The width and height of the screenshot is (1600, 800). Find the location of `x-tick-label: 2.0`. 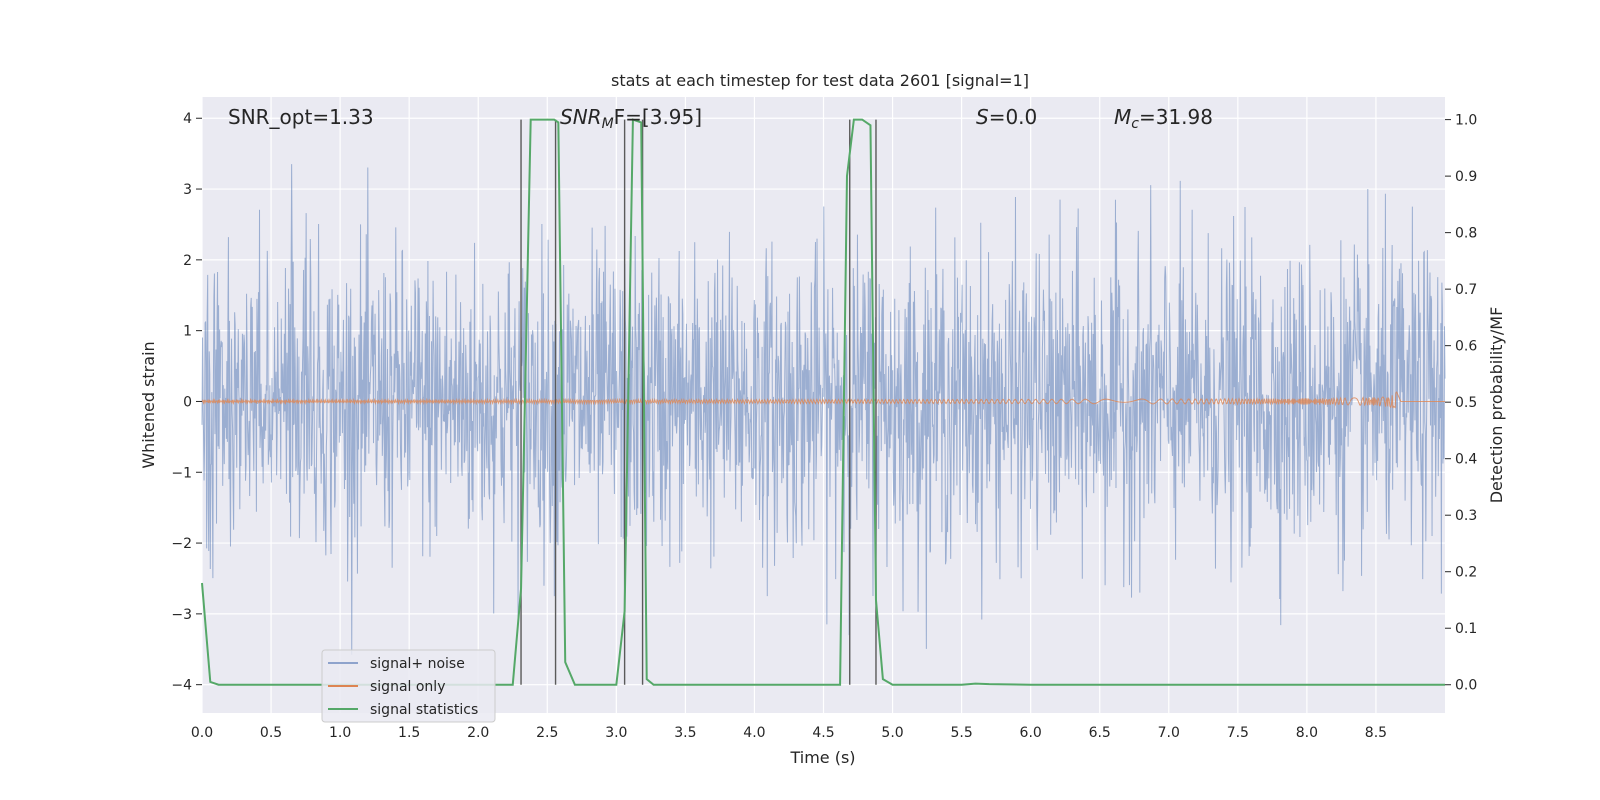

x-tick-label: 2.0 is located at coordinates (478, 733).